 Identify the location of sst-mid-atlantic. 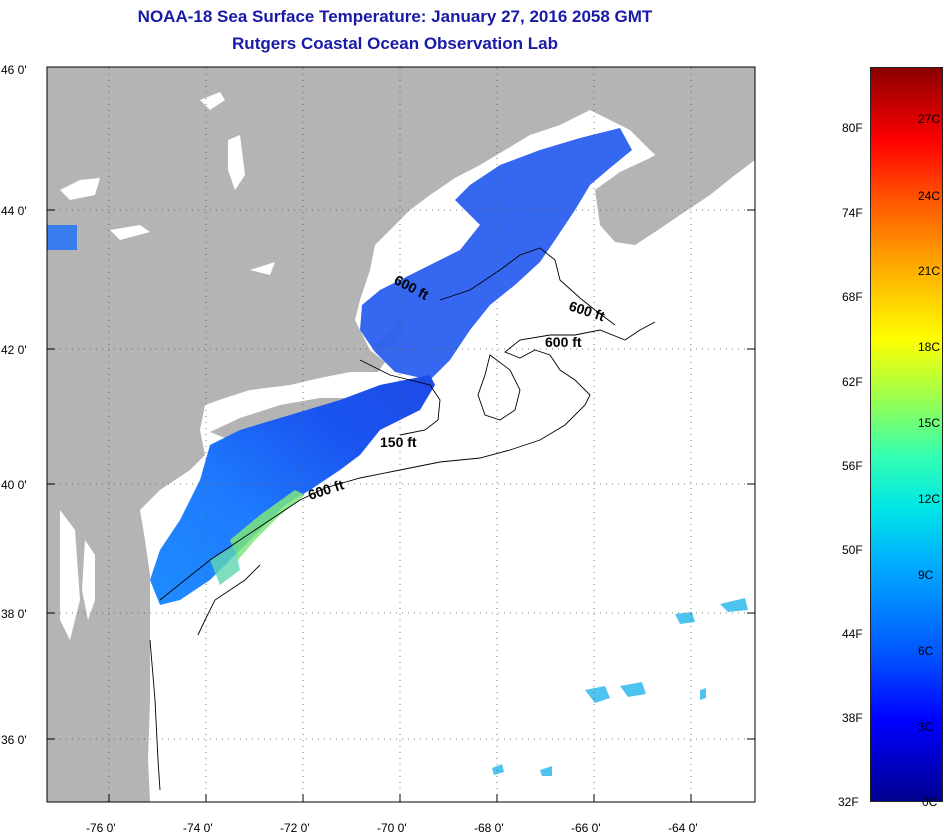
(292, 490).